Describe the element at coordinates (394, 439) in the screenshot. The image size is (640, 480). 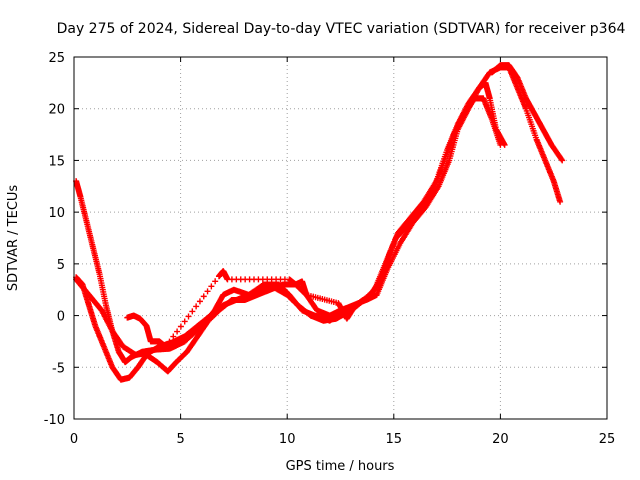
I see `x-tick-label: 15` at that location.